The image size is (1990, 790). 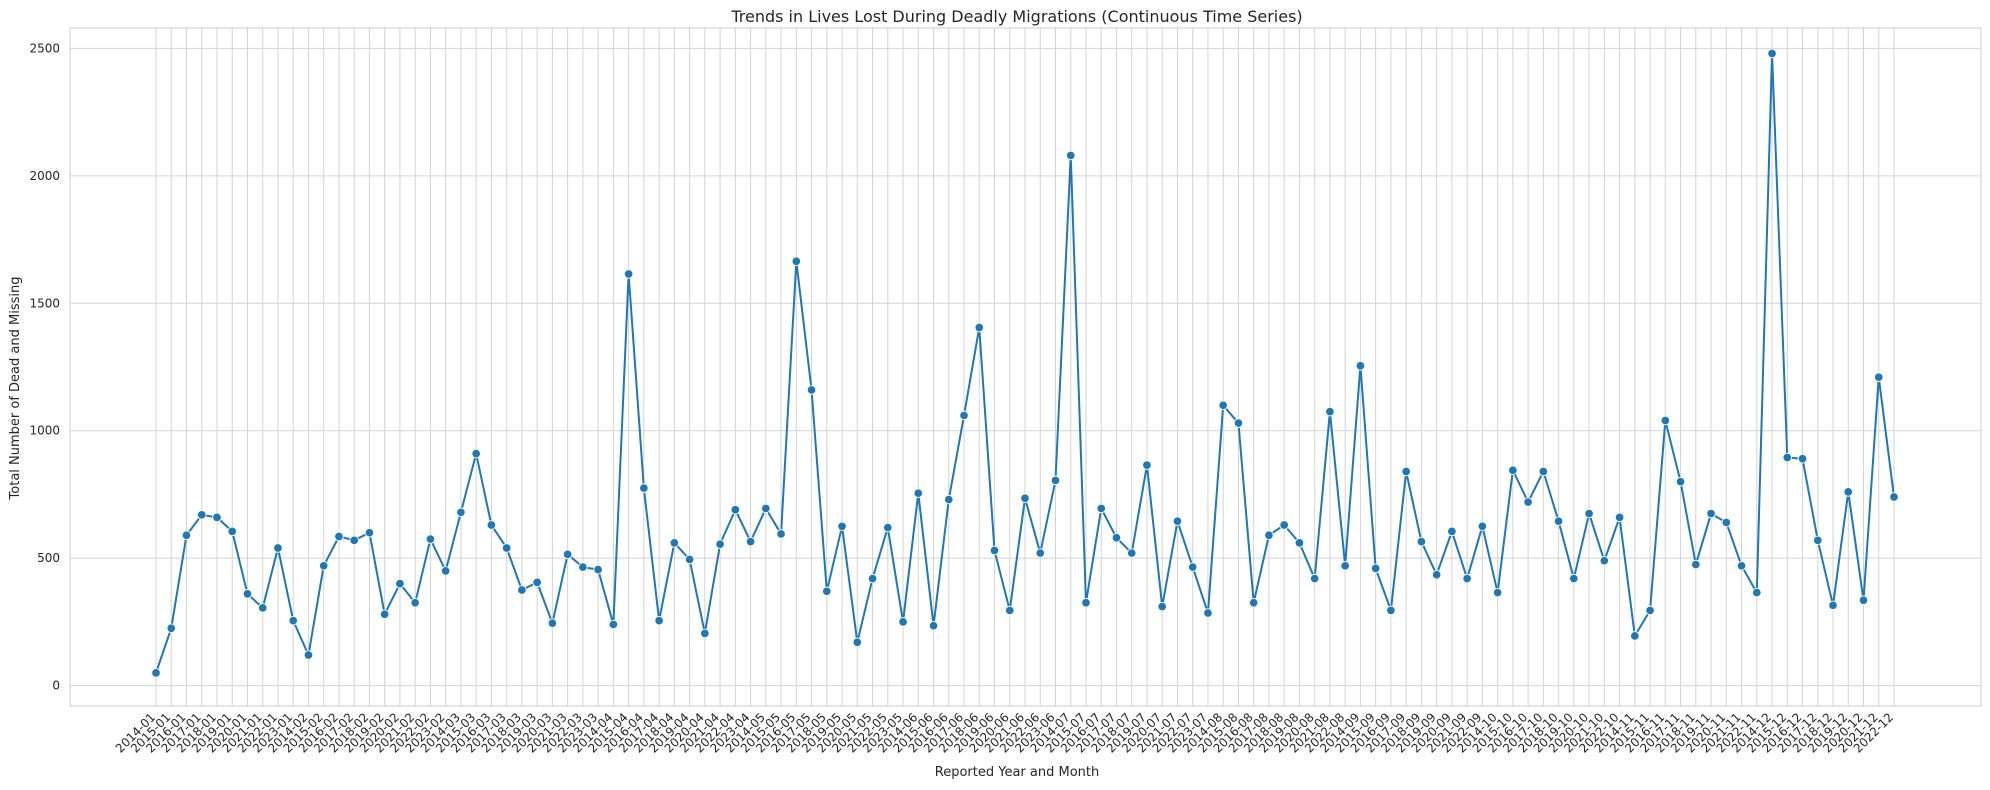 I want to click on y-tick-label: 2500, so click(x=44, y=48).